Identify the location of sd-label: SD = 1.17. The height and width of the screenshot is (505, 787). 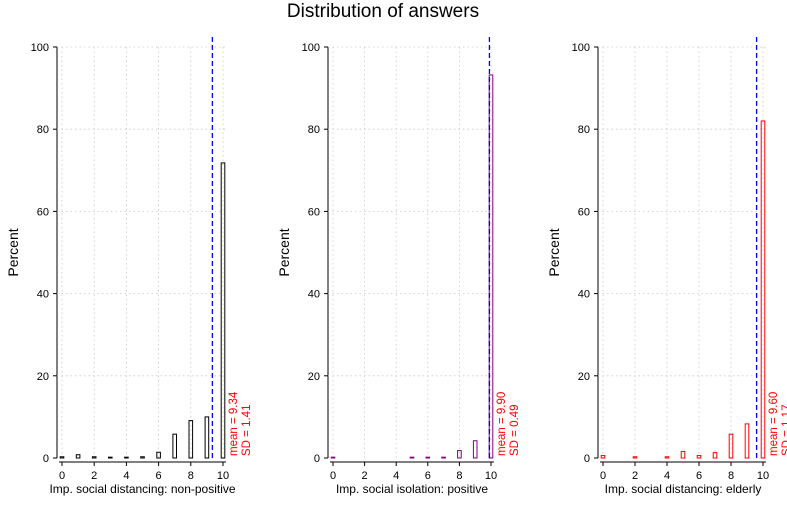
(784, 430).